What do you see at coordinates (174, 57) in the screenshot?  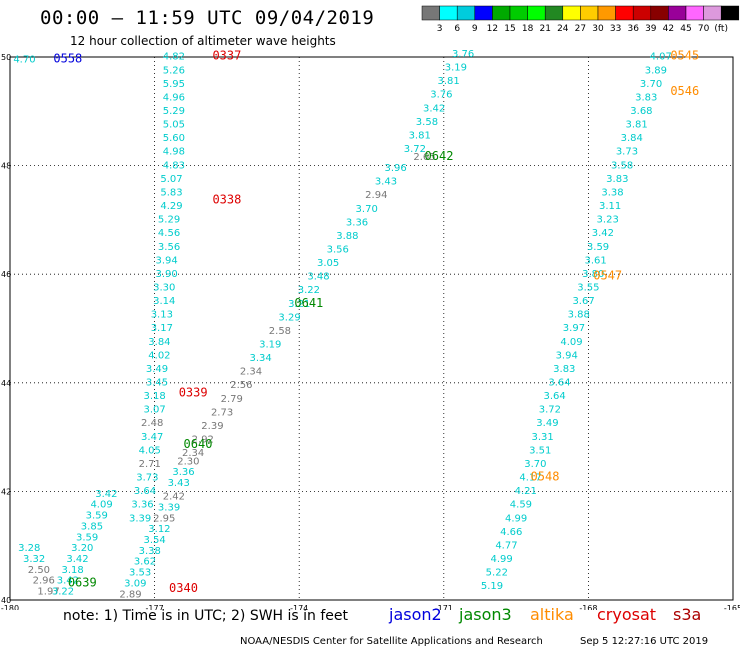 I see `swh-value: 4.82` at bounding box center [174, 57].